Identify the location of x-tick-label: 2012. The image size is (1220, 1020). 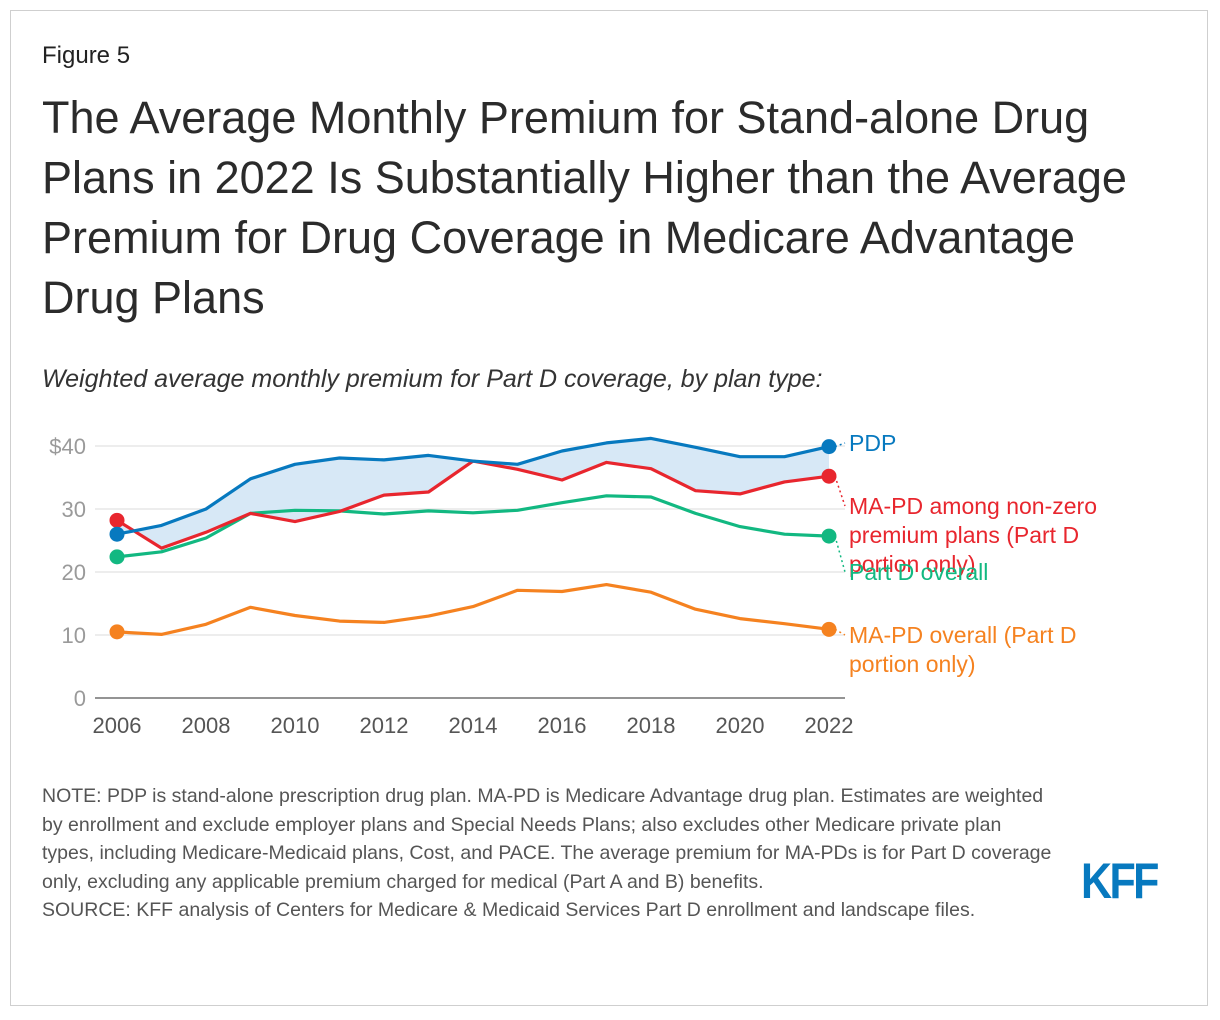
(384, 725).